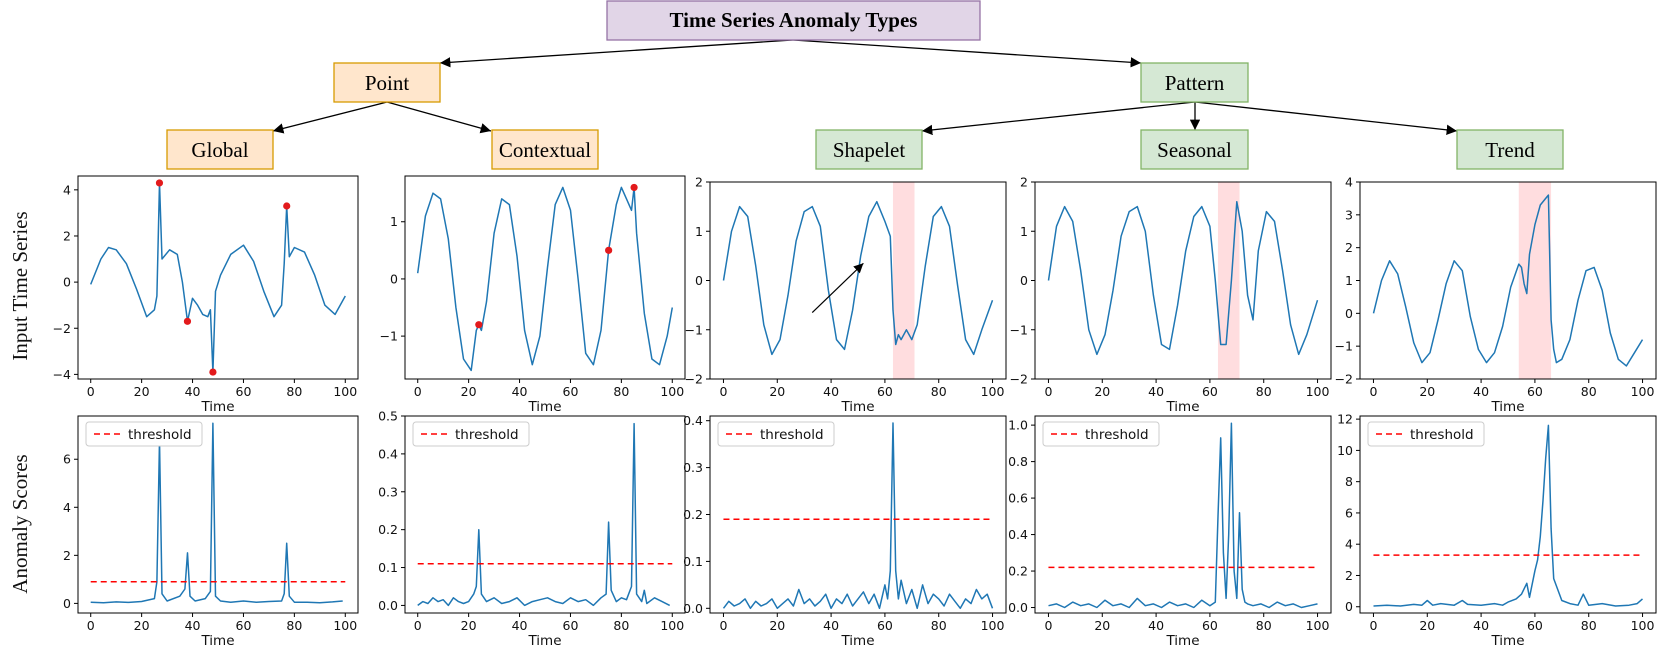  What do you see at coordinates (1345, 419) in the screenshot?
I see `y-tick-label: 12` at bounding box center [1345, 419].